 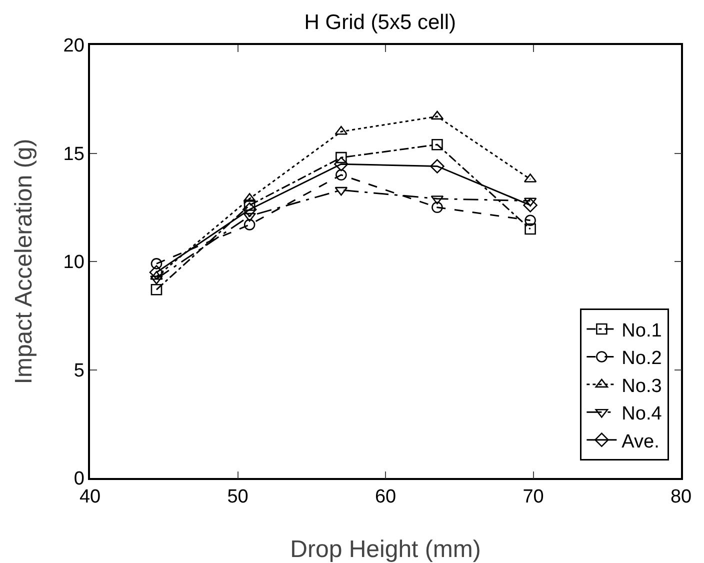 What do you see at coordinates (641, 441) in the screenshot?
I see `legend-label: Ave.` at bounding box center [641, 441].